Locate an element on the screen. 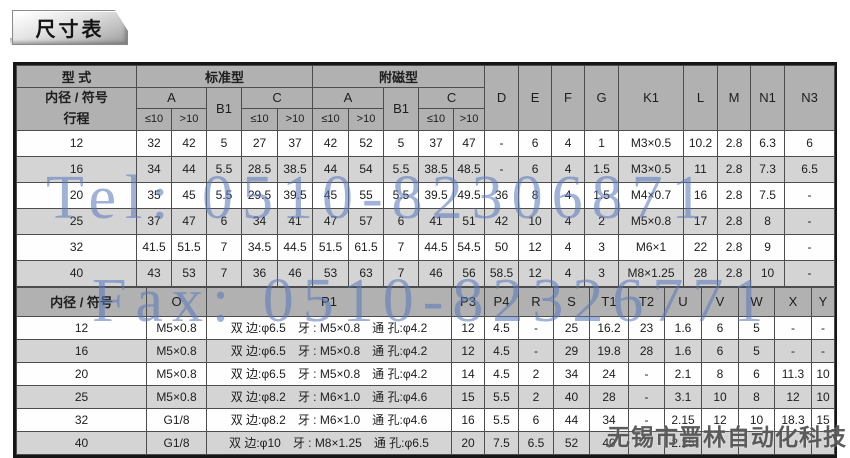 This screenshot has width=850, height=458. bottom-table-cell: 40 is located at coordinates (81, 442).